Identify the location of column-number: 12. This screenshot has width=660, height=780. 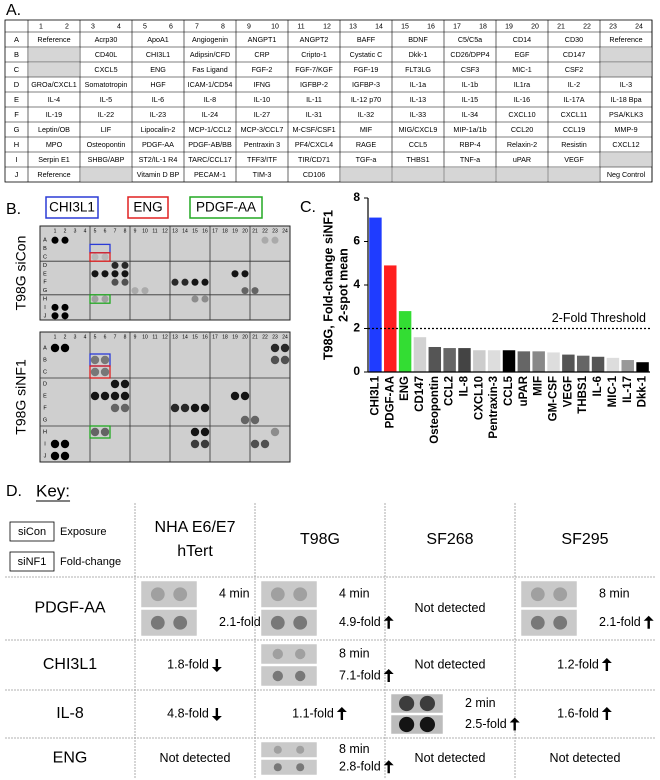
(327, 26).